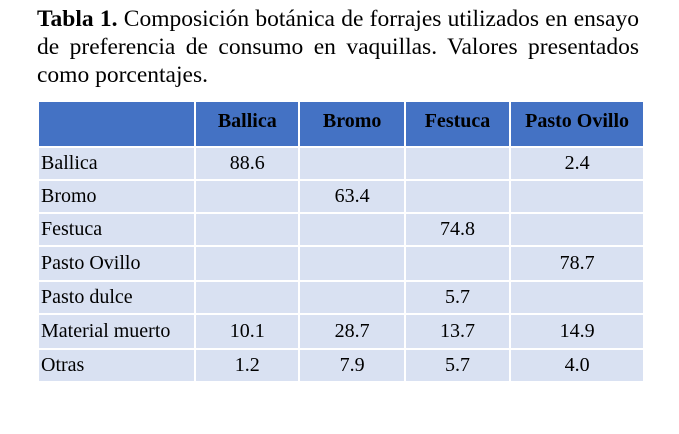 The image size is (679, 434). Describe the element at coordinates (352, 365) in the screenshot. I see `table-cell: 7.9` at that location.